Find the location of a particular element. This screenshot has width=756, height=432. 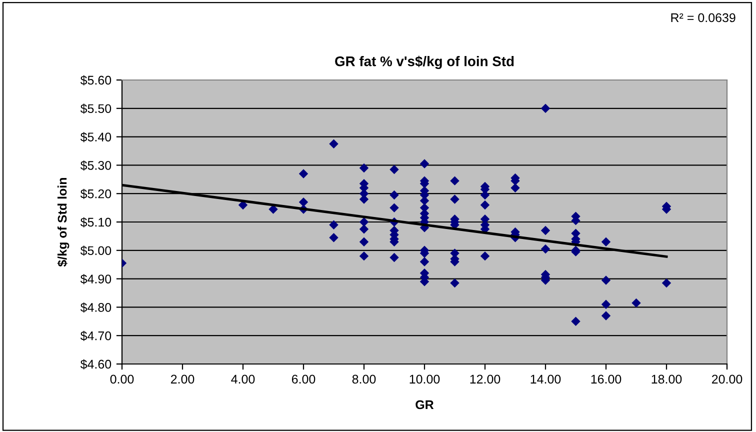

y-tick-label: $4.90 is located at coordinates (96, 279).